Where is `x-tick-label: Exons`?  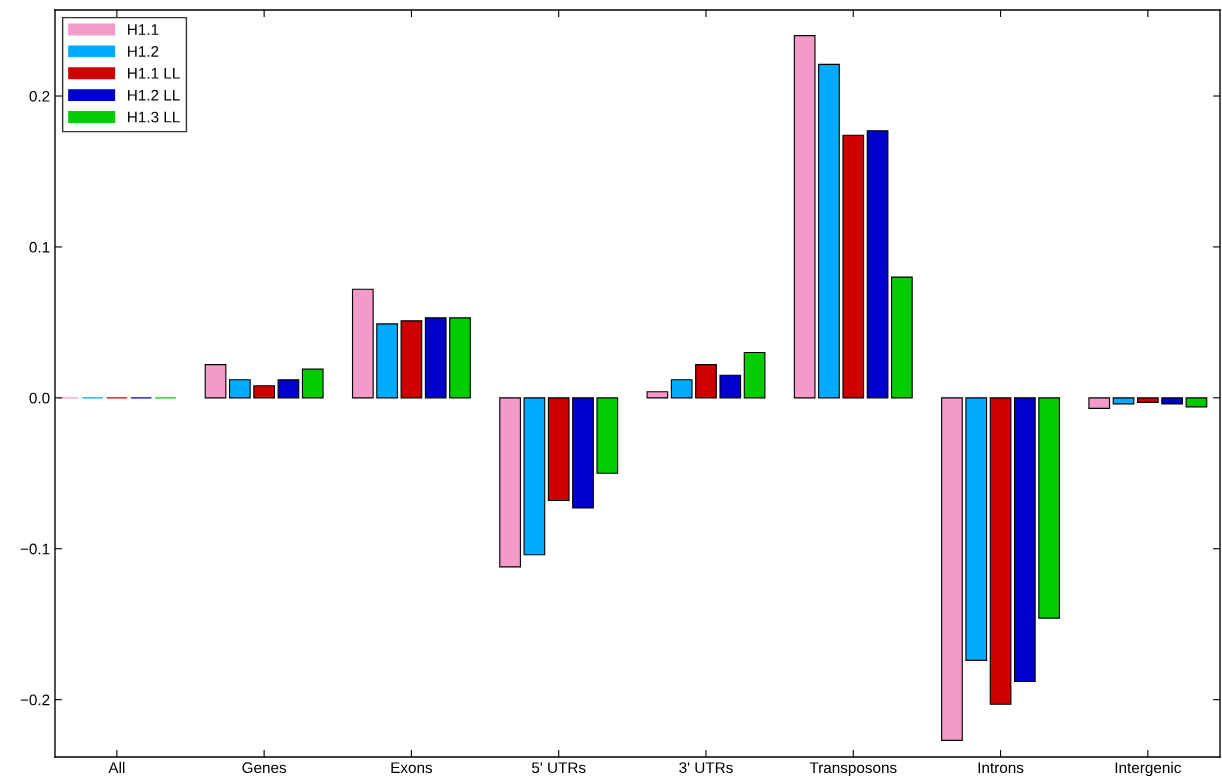 x-tick-label: Exons is located at coordinates (412, 768).